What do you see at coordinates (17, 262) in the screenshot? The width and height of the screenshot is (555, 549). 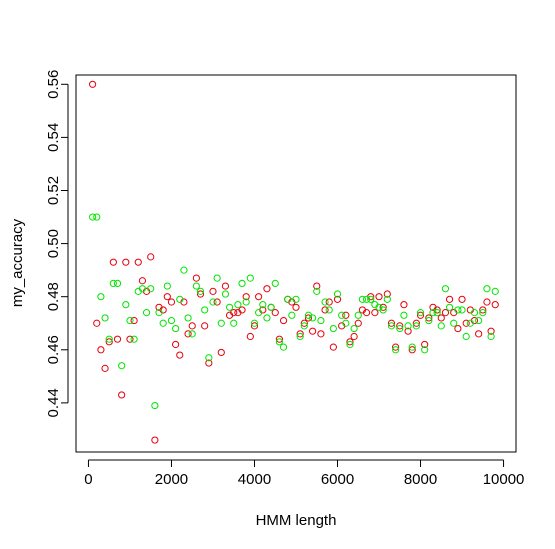 I see `y-axis-title: my_accuracy` at bounding box center [17, 262].